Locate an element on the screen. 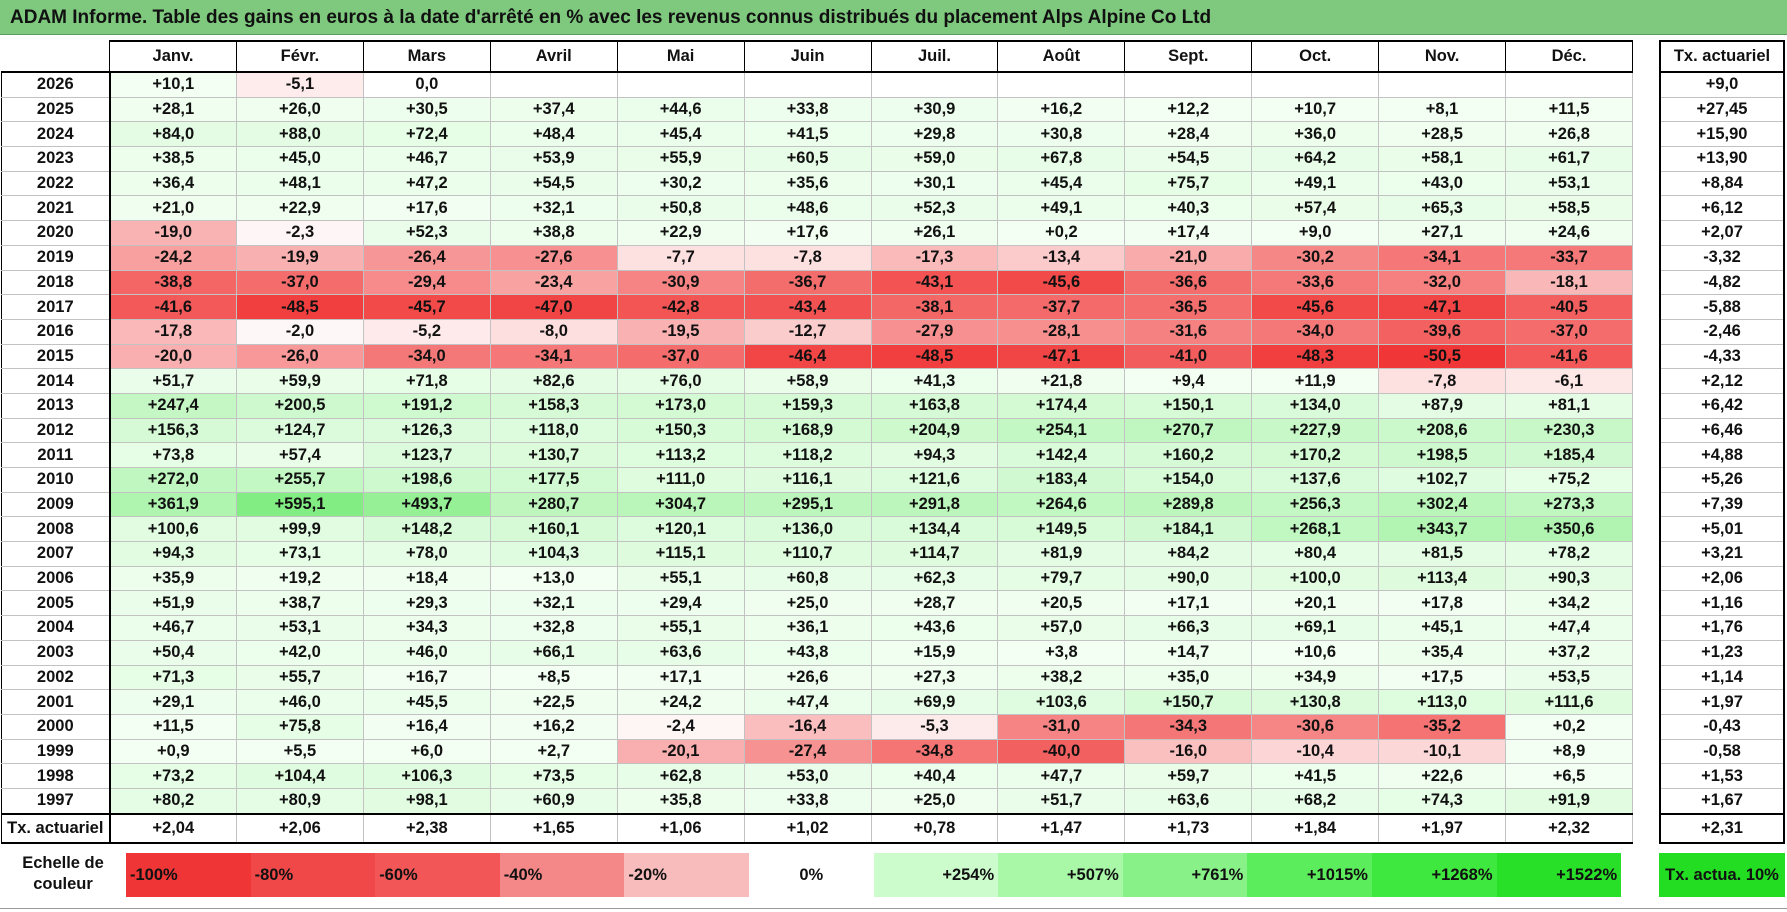  gain-cell: +35,4 is located at coordinates (1442, 652).